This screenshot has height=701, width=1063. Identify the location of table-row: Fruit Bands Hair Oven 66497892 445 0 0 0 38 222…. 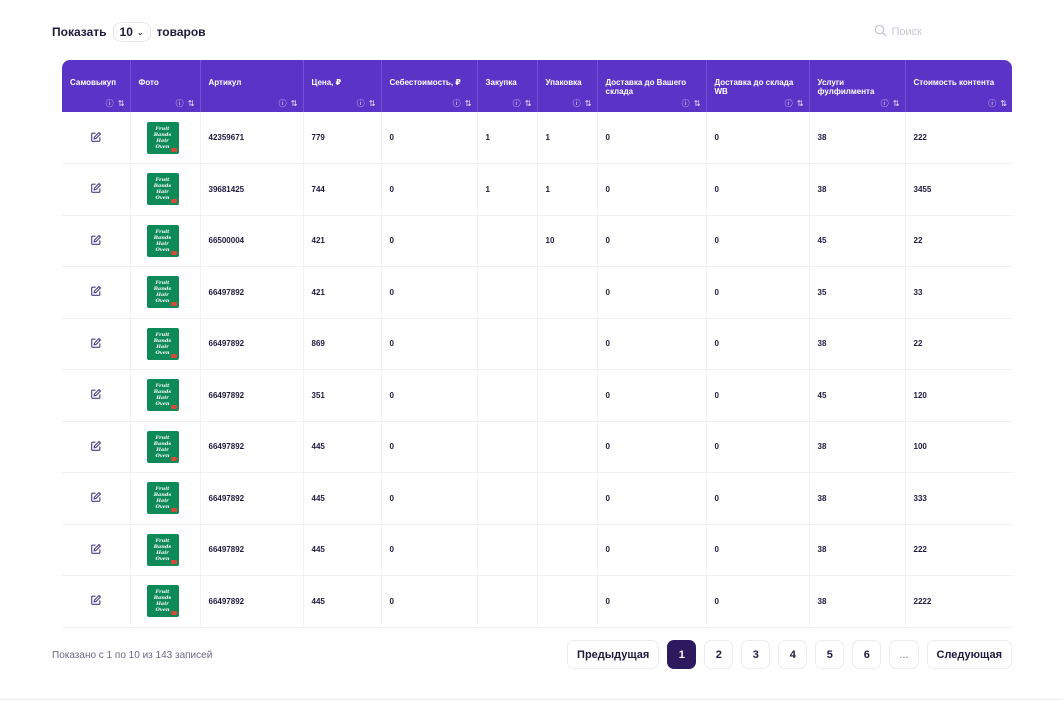
(537, 601).